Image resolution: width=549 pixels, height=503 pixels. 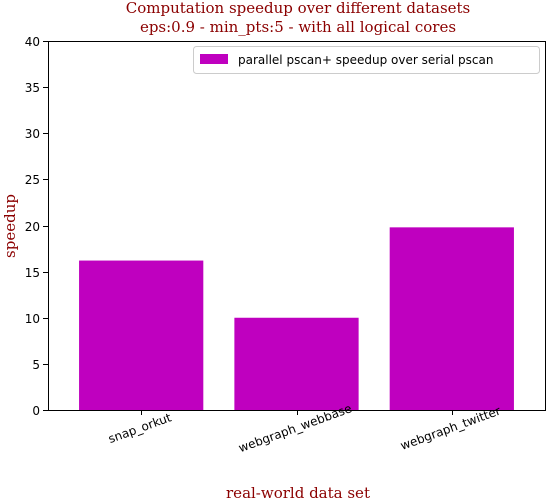 What do you see at coordinates (32, 180) in the screenshot?
I see `y-tick-label: 25` at bounding box center [32, 180].